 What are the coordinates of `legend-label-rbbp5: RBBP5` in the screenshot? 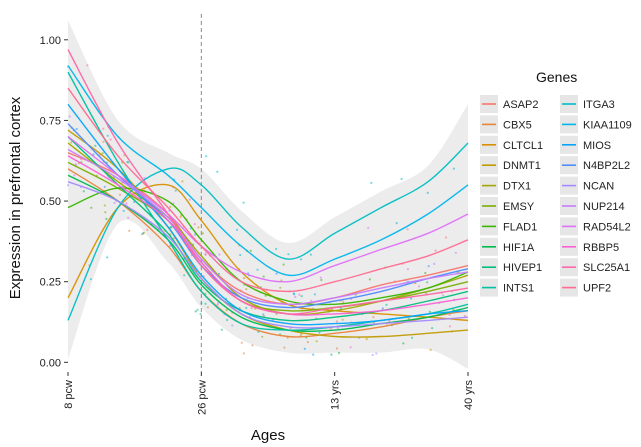 It's located at (601, 248).